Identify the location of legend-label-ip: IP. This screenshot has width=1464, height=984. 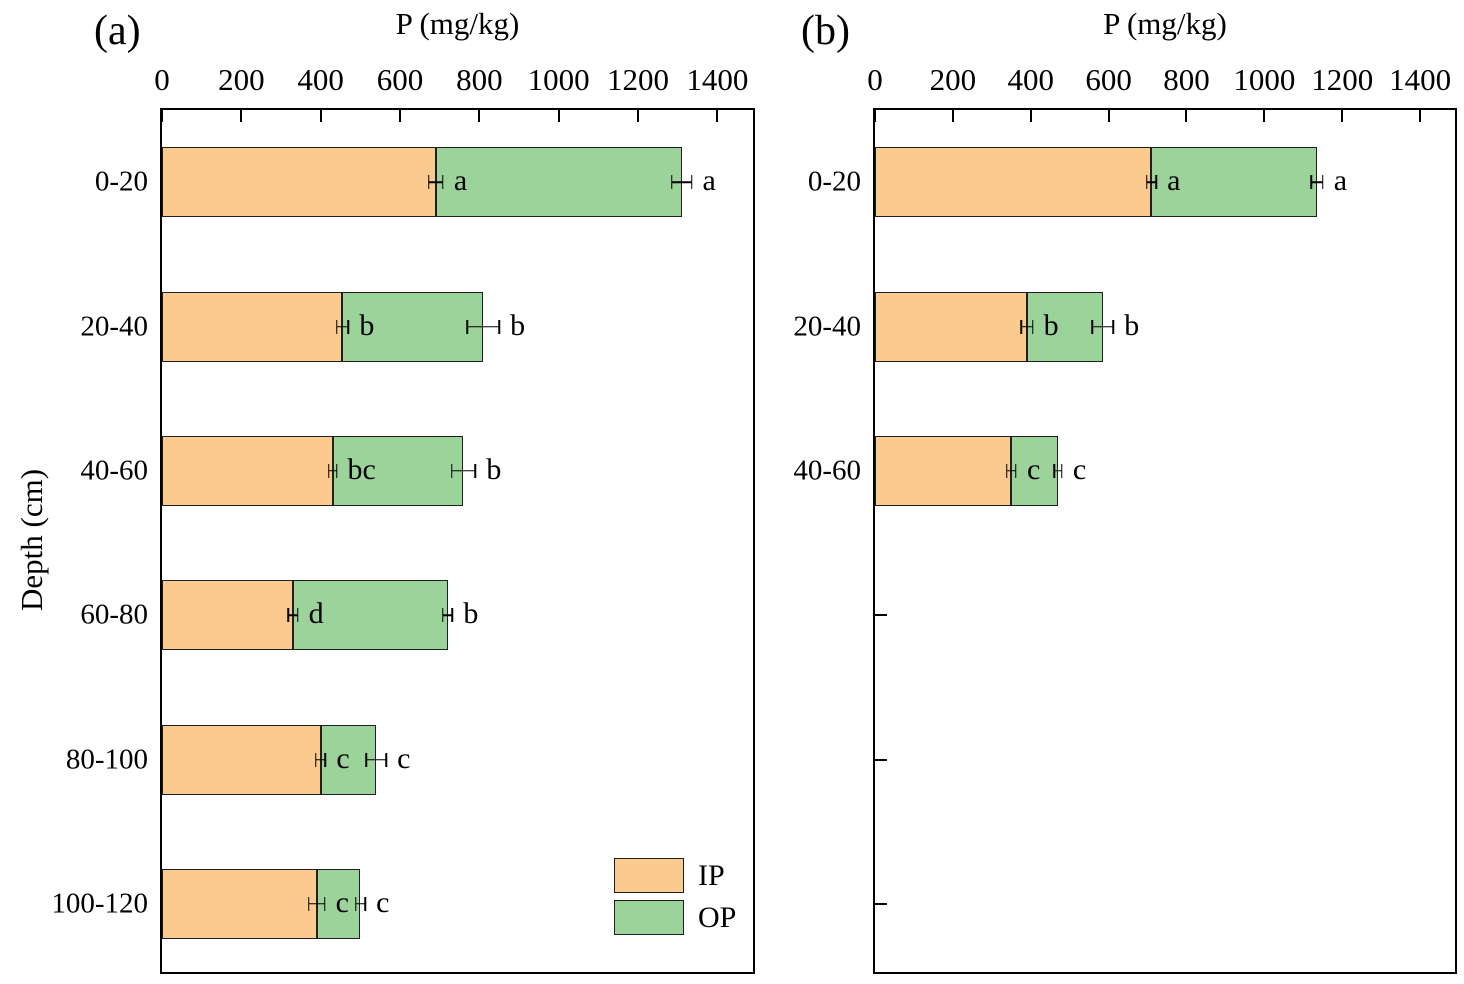
(711, 875).